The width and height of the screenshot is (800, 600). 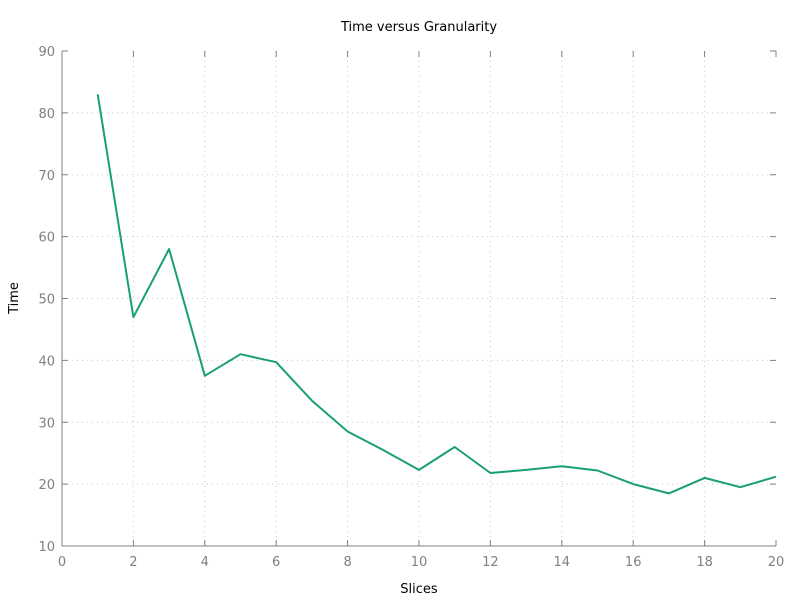 I want to click on y-tick-label: 20, so click(x=46, y=485).